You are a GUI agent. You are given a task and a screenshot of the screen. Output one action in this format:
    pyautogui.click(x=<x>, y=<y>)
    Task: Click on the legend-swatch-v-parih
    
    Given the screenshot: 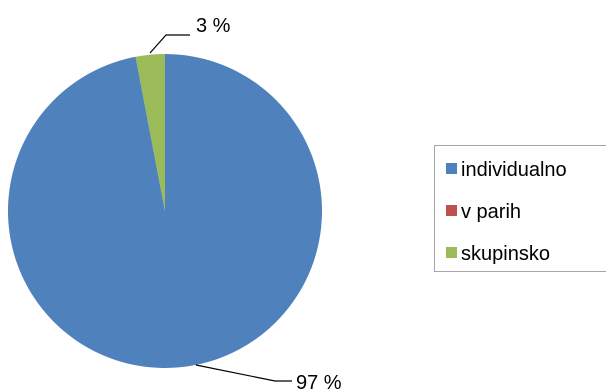 What is the action you would take?
    pyautogui.click(x=451, y=210)
    